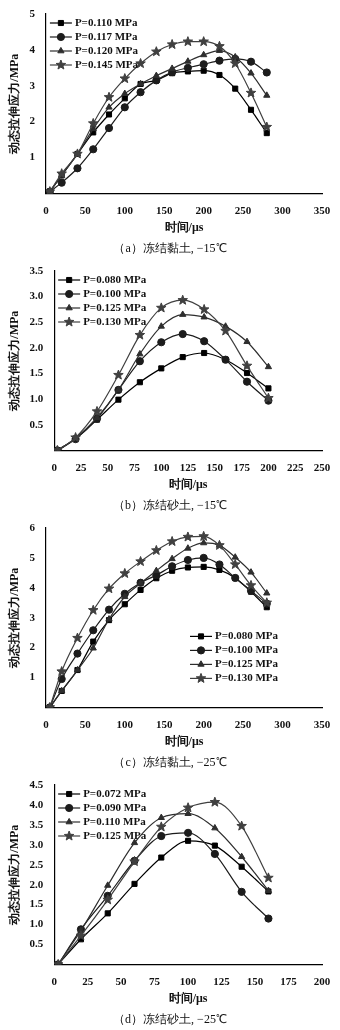  Describe the element at coordinates (36, 783) in the screenshot. I see `y-tick-label: 4.5` at that location.